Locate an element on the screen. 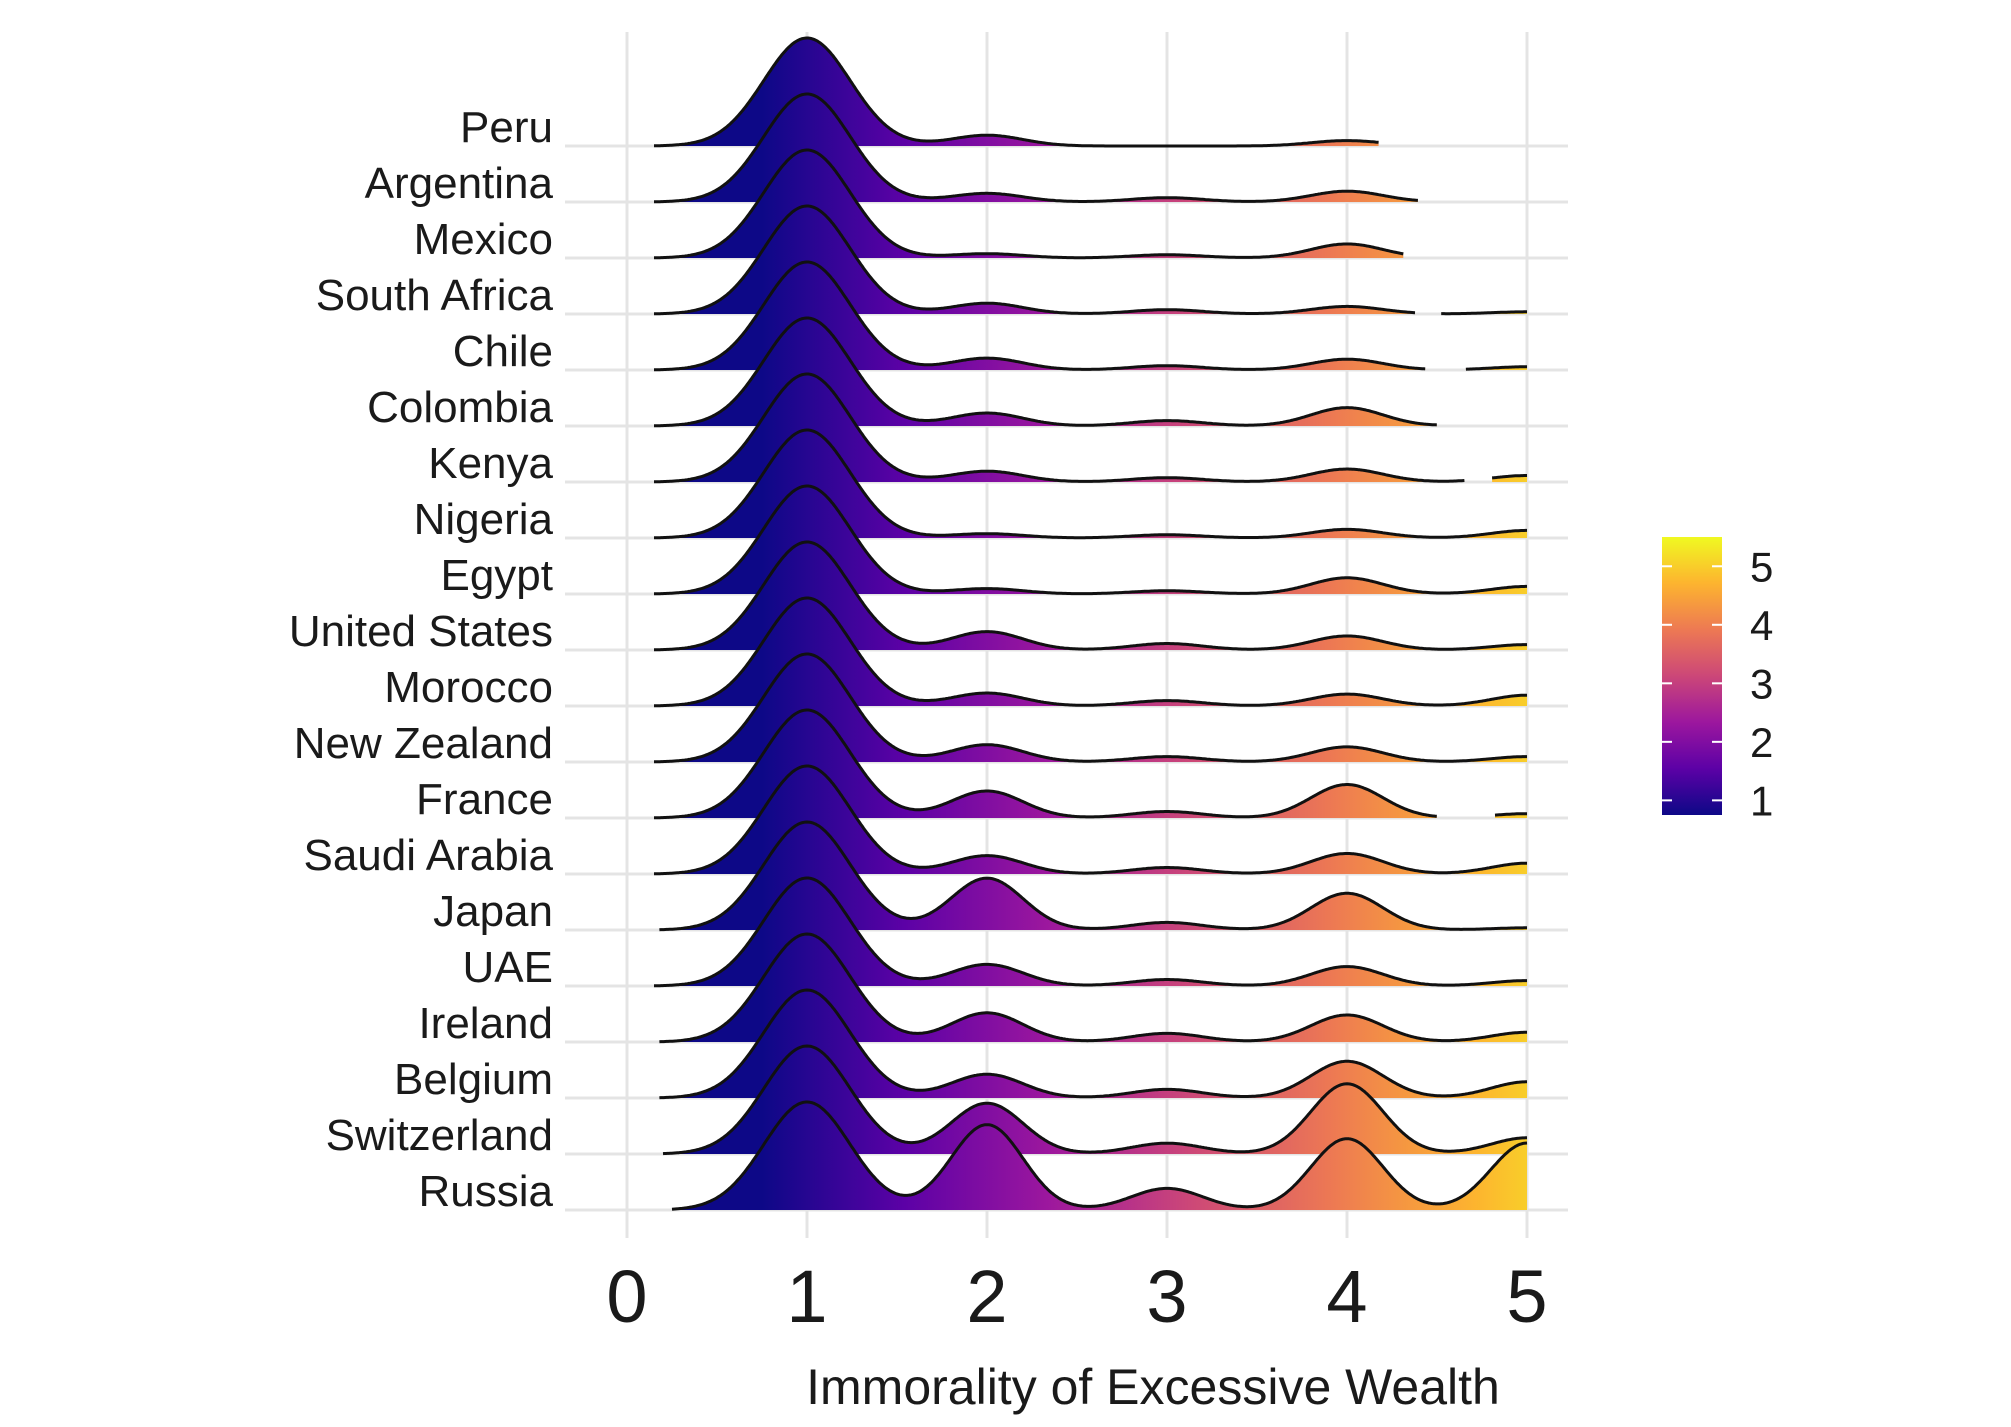 Image resolution: width=2011 pixels, height=1427 pixels. x-axis: 0 1 2 3 4 5 is located at coordinates (1076, 1296).